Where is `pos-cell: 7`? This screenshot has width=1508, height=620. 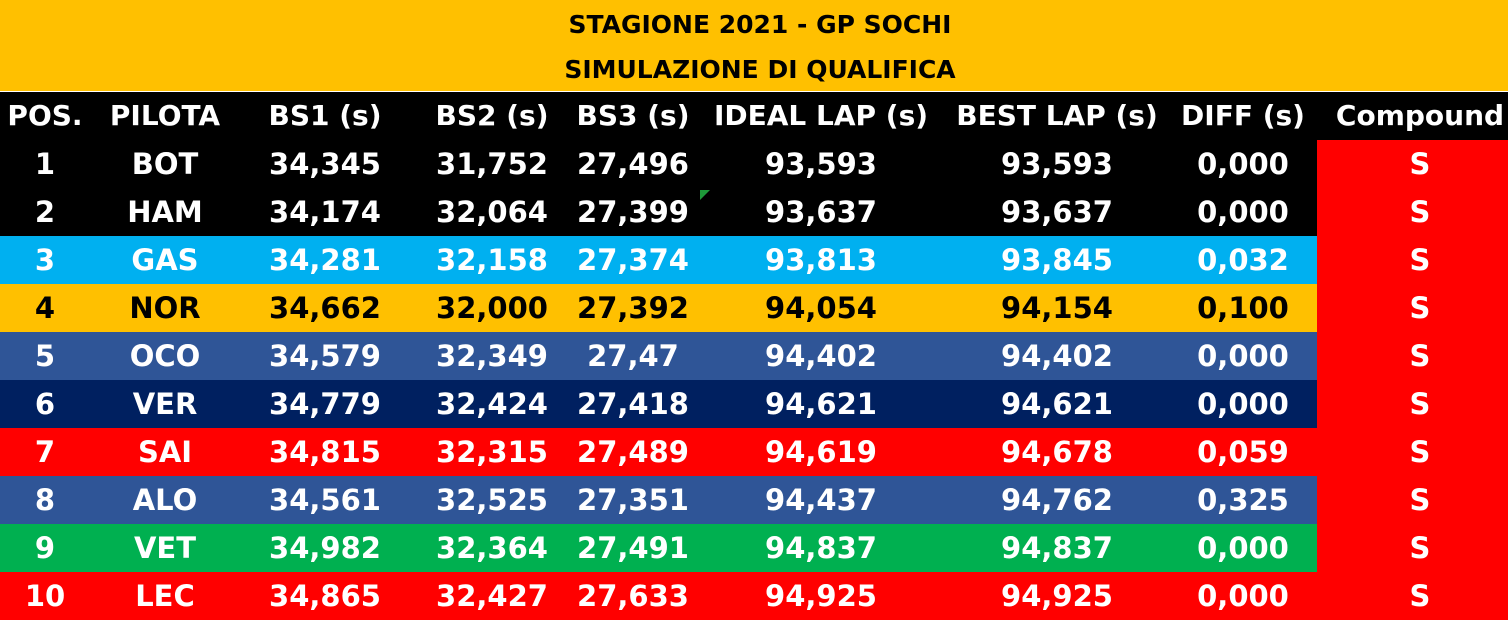
pos-cell: 7 is located at coordinates (45, 452).